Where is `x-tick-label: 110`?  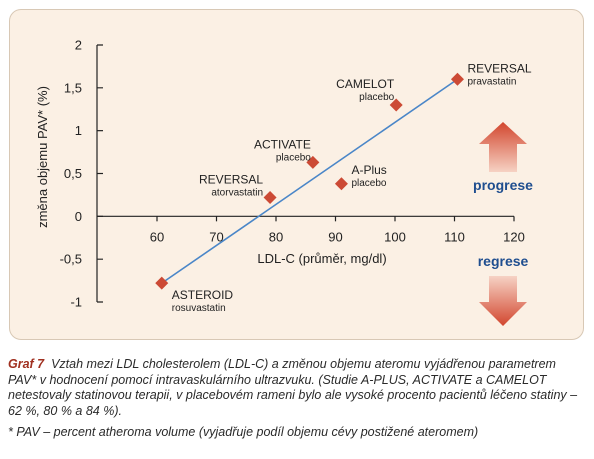
x-tick-label: 110 is located at coordinates (454, 236).